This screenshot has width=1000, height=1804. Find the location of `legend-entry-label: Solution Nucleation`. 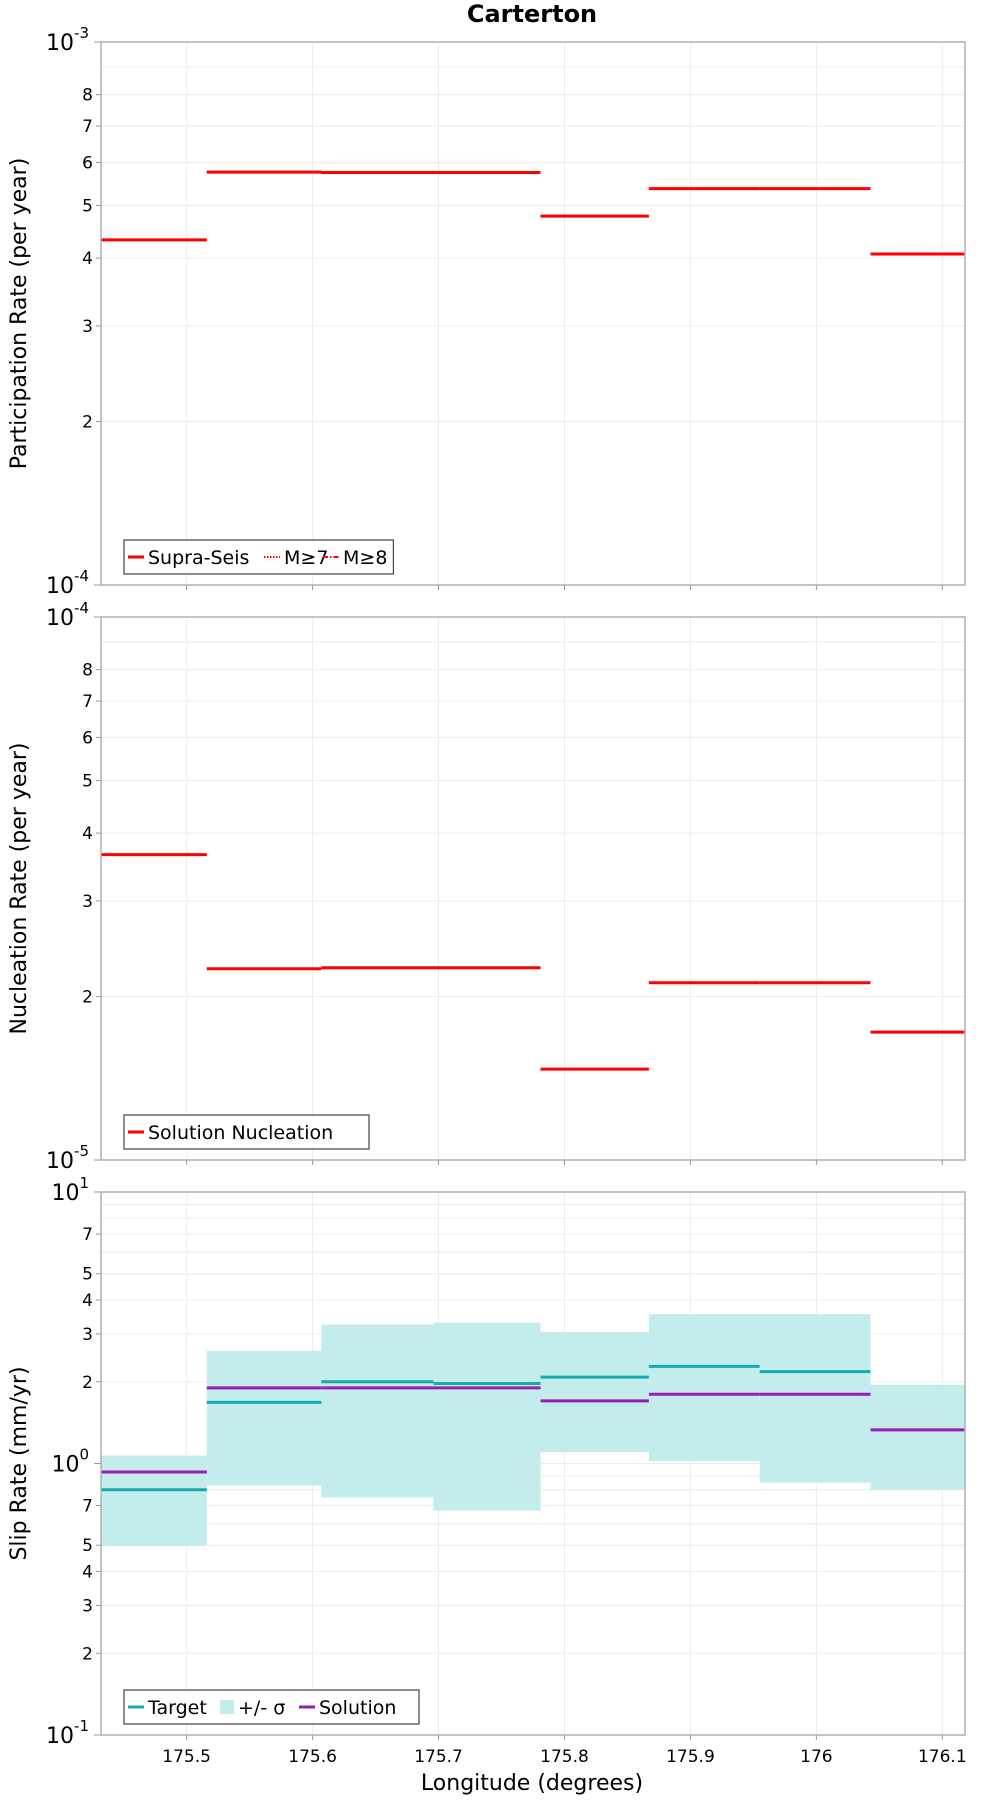

legend-entry-label: Solution Nucleation is located at coordinates (240, 1133).